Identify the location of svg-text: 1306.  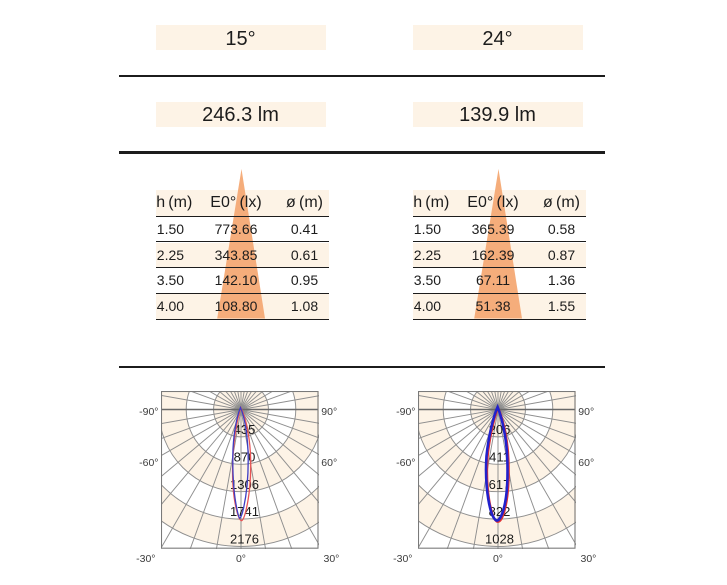
(244, 484).